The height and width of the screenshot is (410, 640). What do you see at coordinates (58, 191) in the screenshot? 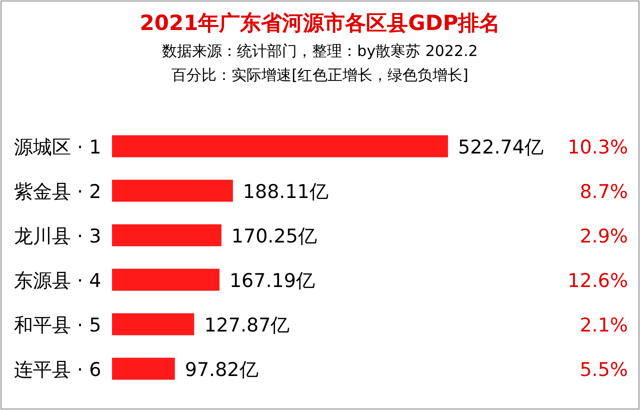
I see `y-tick-label: 紫金县 · 2` at bounding box center [58, 191].